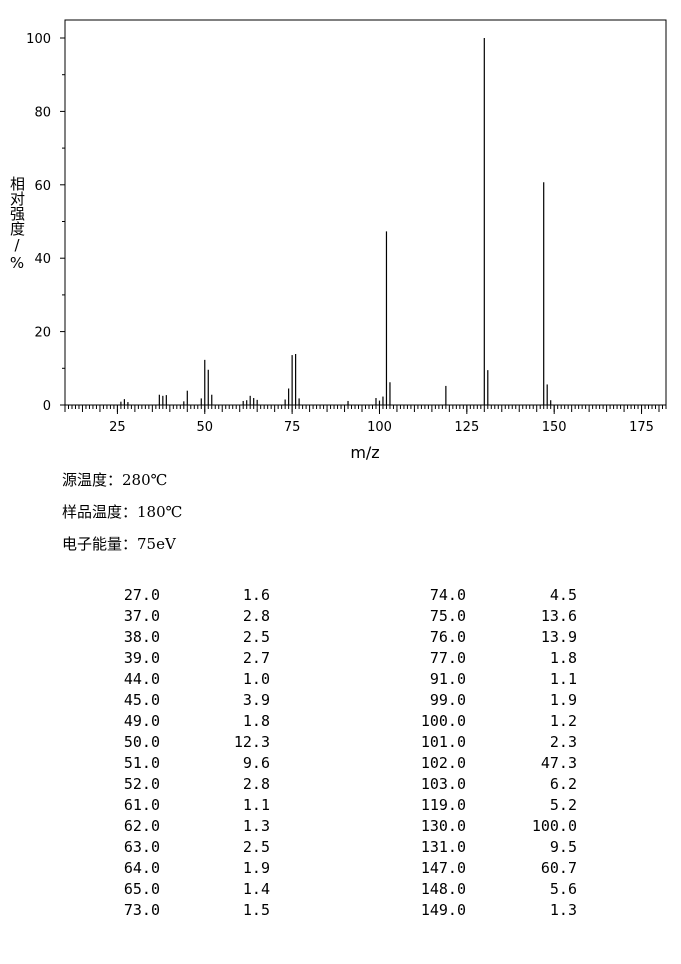 The height and width of the screenshot is (964, 681). What do you see at coordinates (443, 742) in the screenshot?
I see `table-mz-cell: 101.0` at bounding box center [443, 742].